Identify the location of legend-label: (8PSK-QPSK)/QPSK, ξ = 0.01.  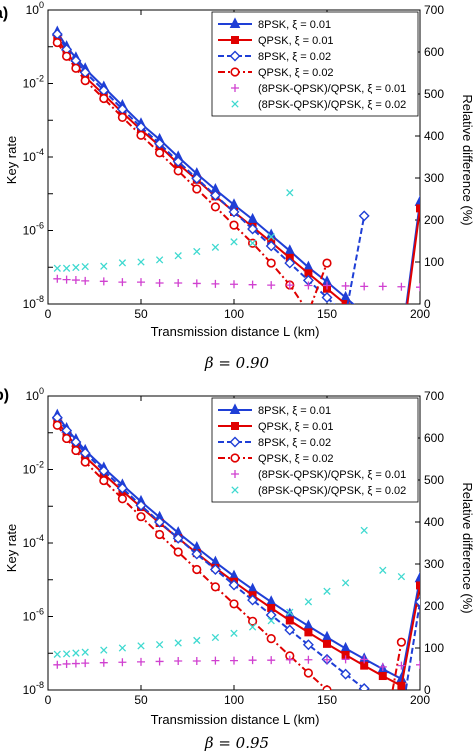
(332, 475).